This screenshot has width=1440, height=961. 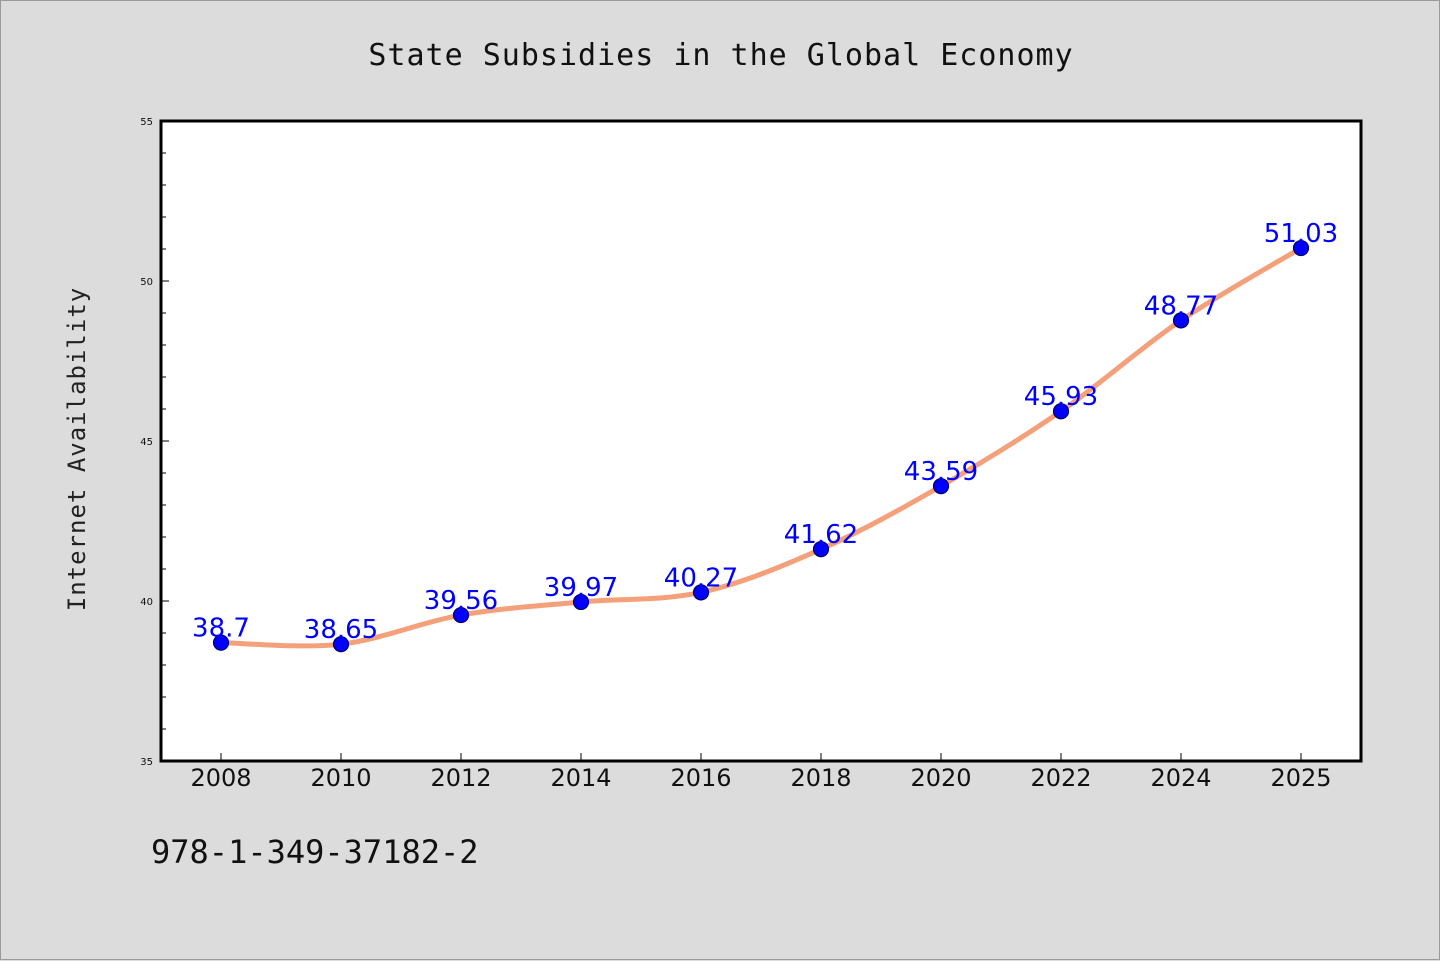 I want to click on x-tick-label: 2010, so click(x=340, y=778).